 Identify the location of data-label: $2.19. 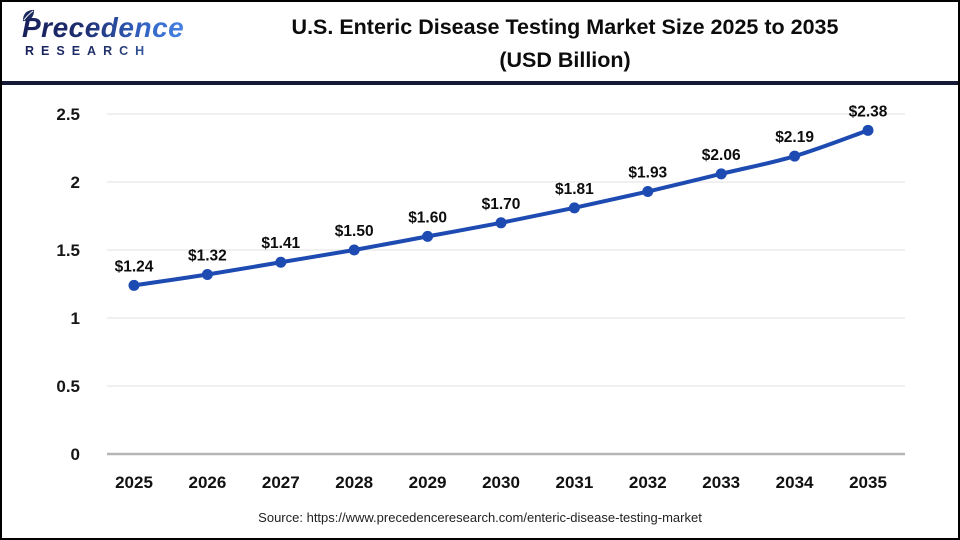
(794, 137).